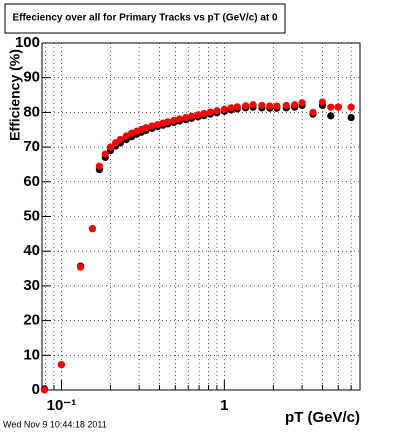 The width and height of the screenshot is (400, 433). Describe the element at coordinates (31, 181) in the screenshot. I see `y-tick-label: 60` at that location.